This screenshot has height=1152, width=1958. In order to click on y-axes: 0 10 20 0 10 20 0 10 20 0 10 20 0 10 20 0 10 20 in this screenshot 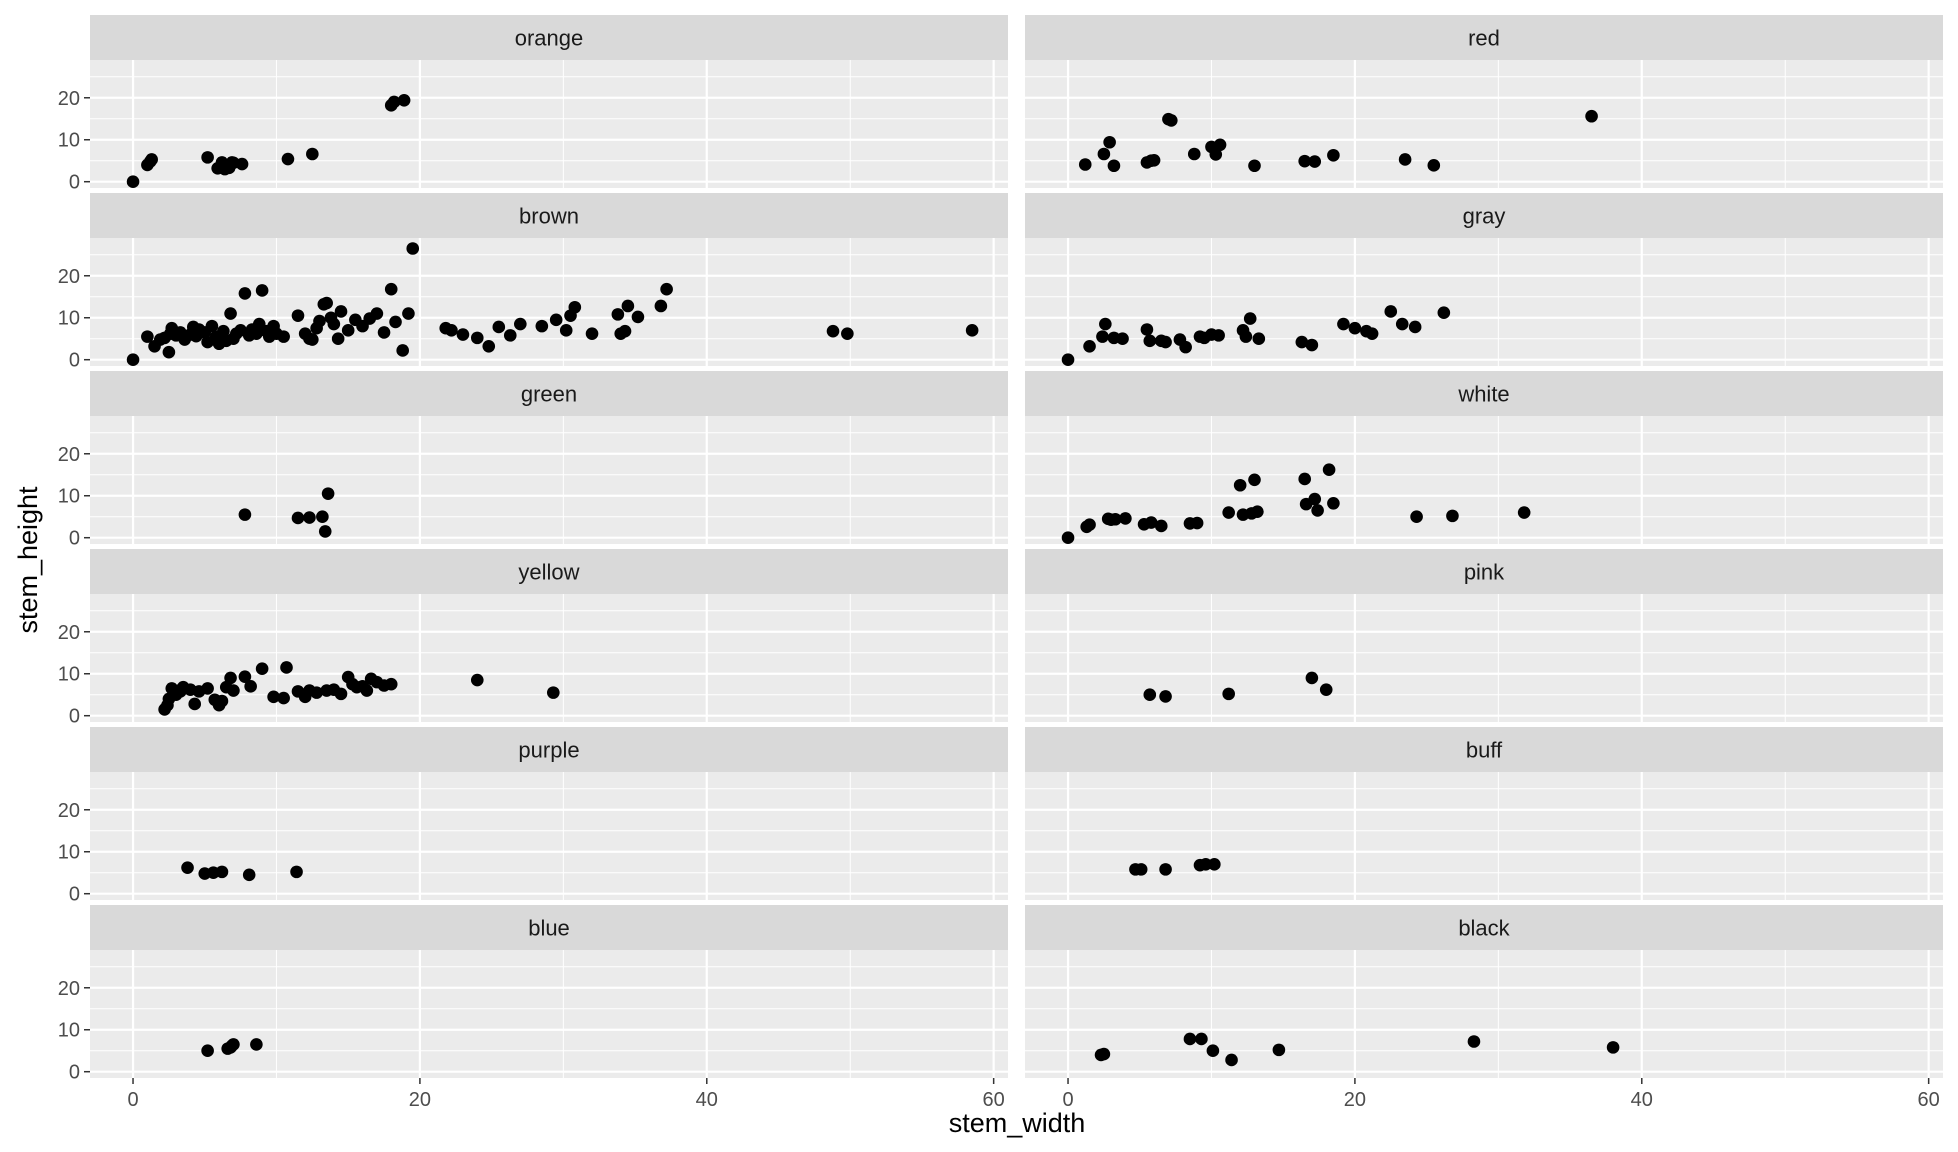, I will do `click(74, 586)`.